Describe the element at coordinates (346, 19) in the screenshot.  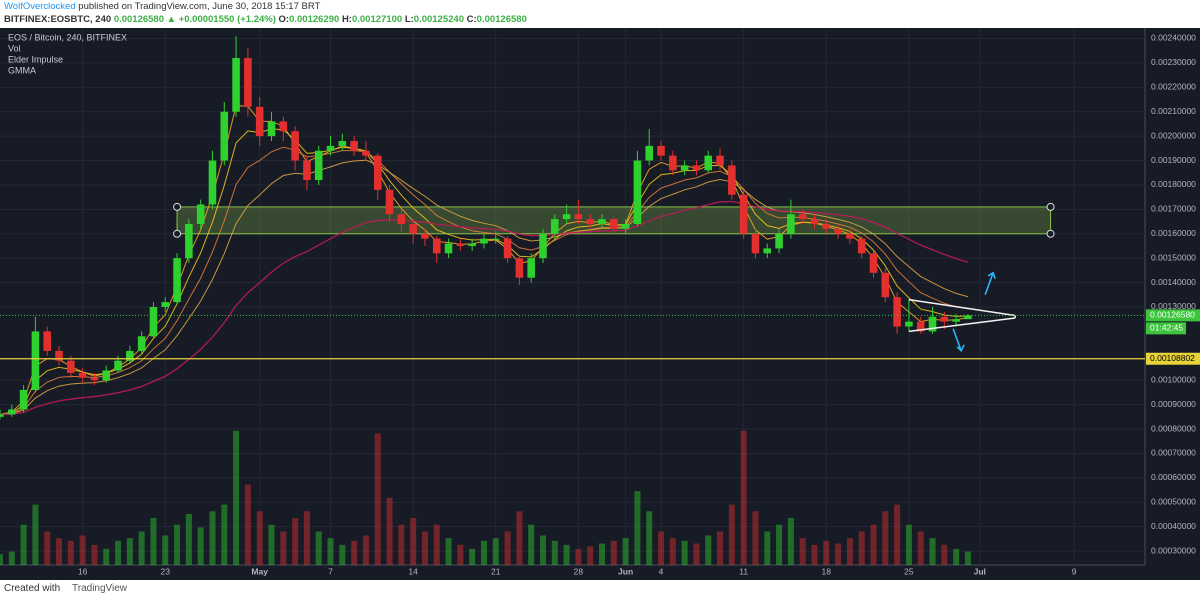
I see `h-label: H:` at that location.